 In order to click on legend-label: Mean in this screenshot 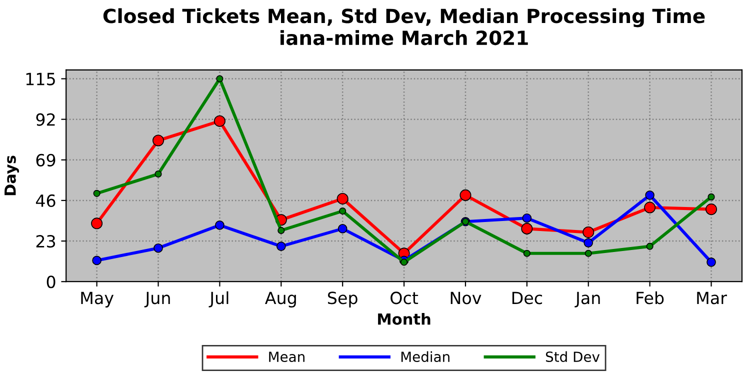, I will do `click(286, 357)`.